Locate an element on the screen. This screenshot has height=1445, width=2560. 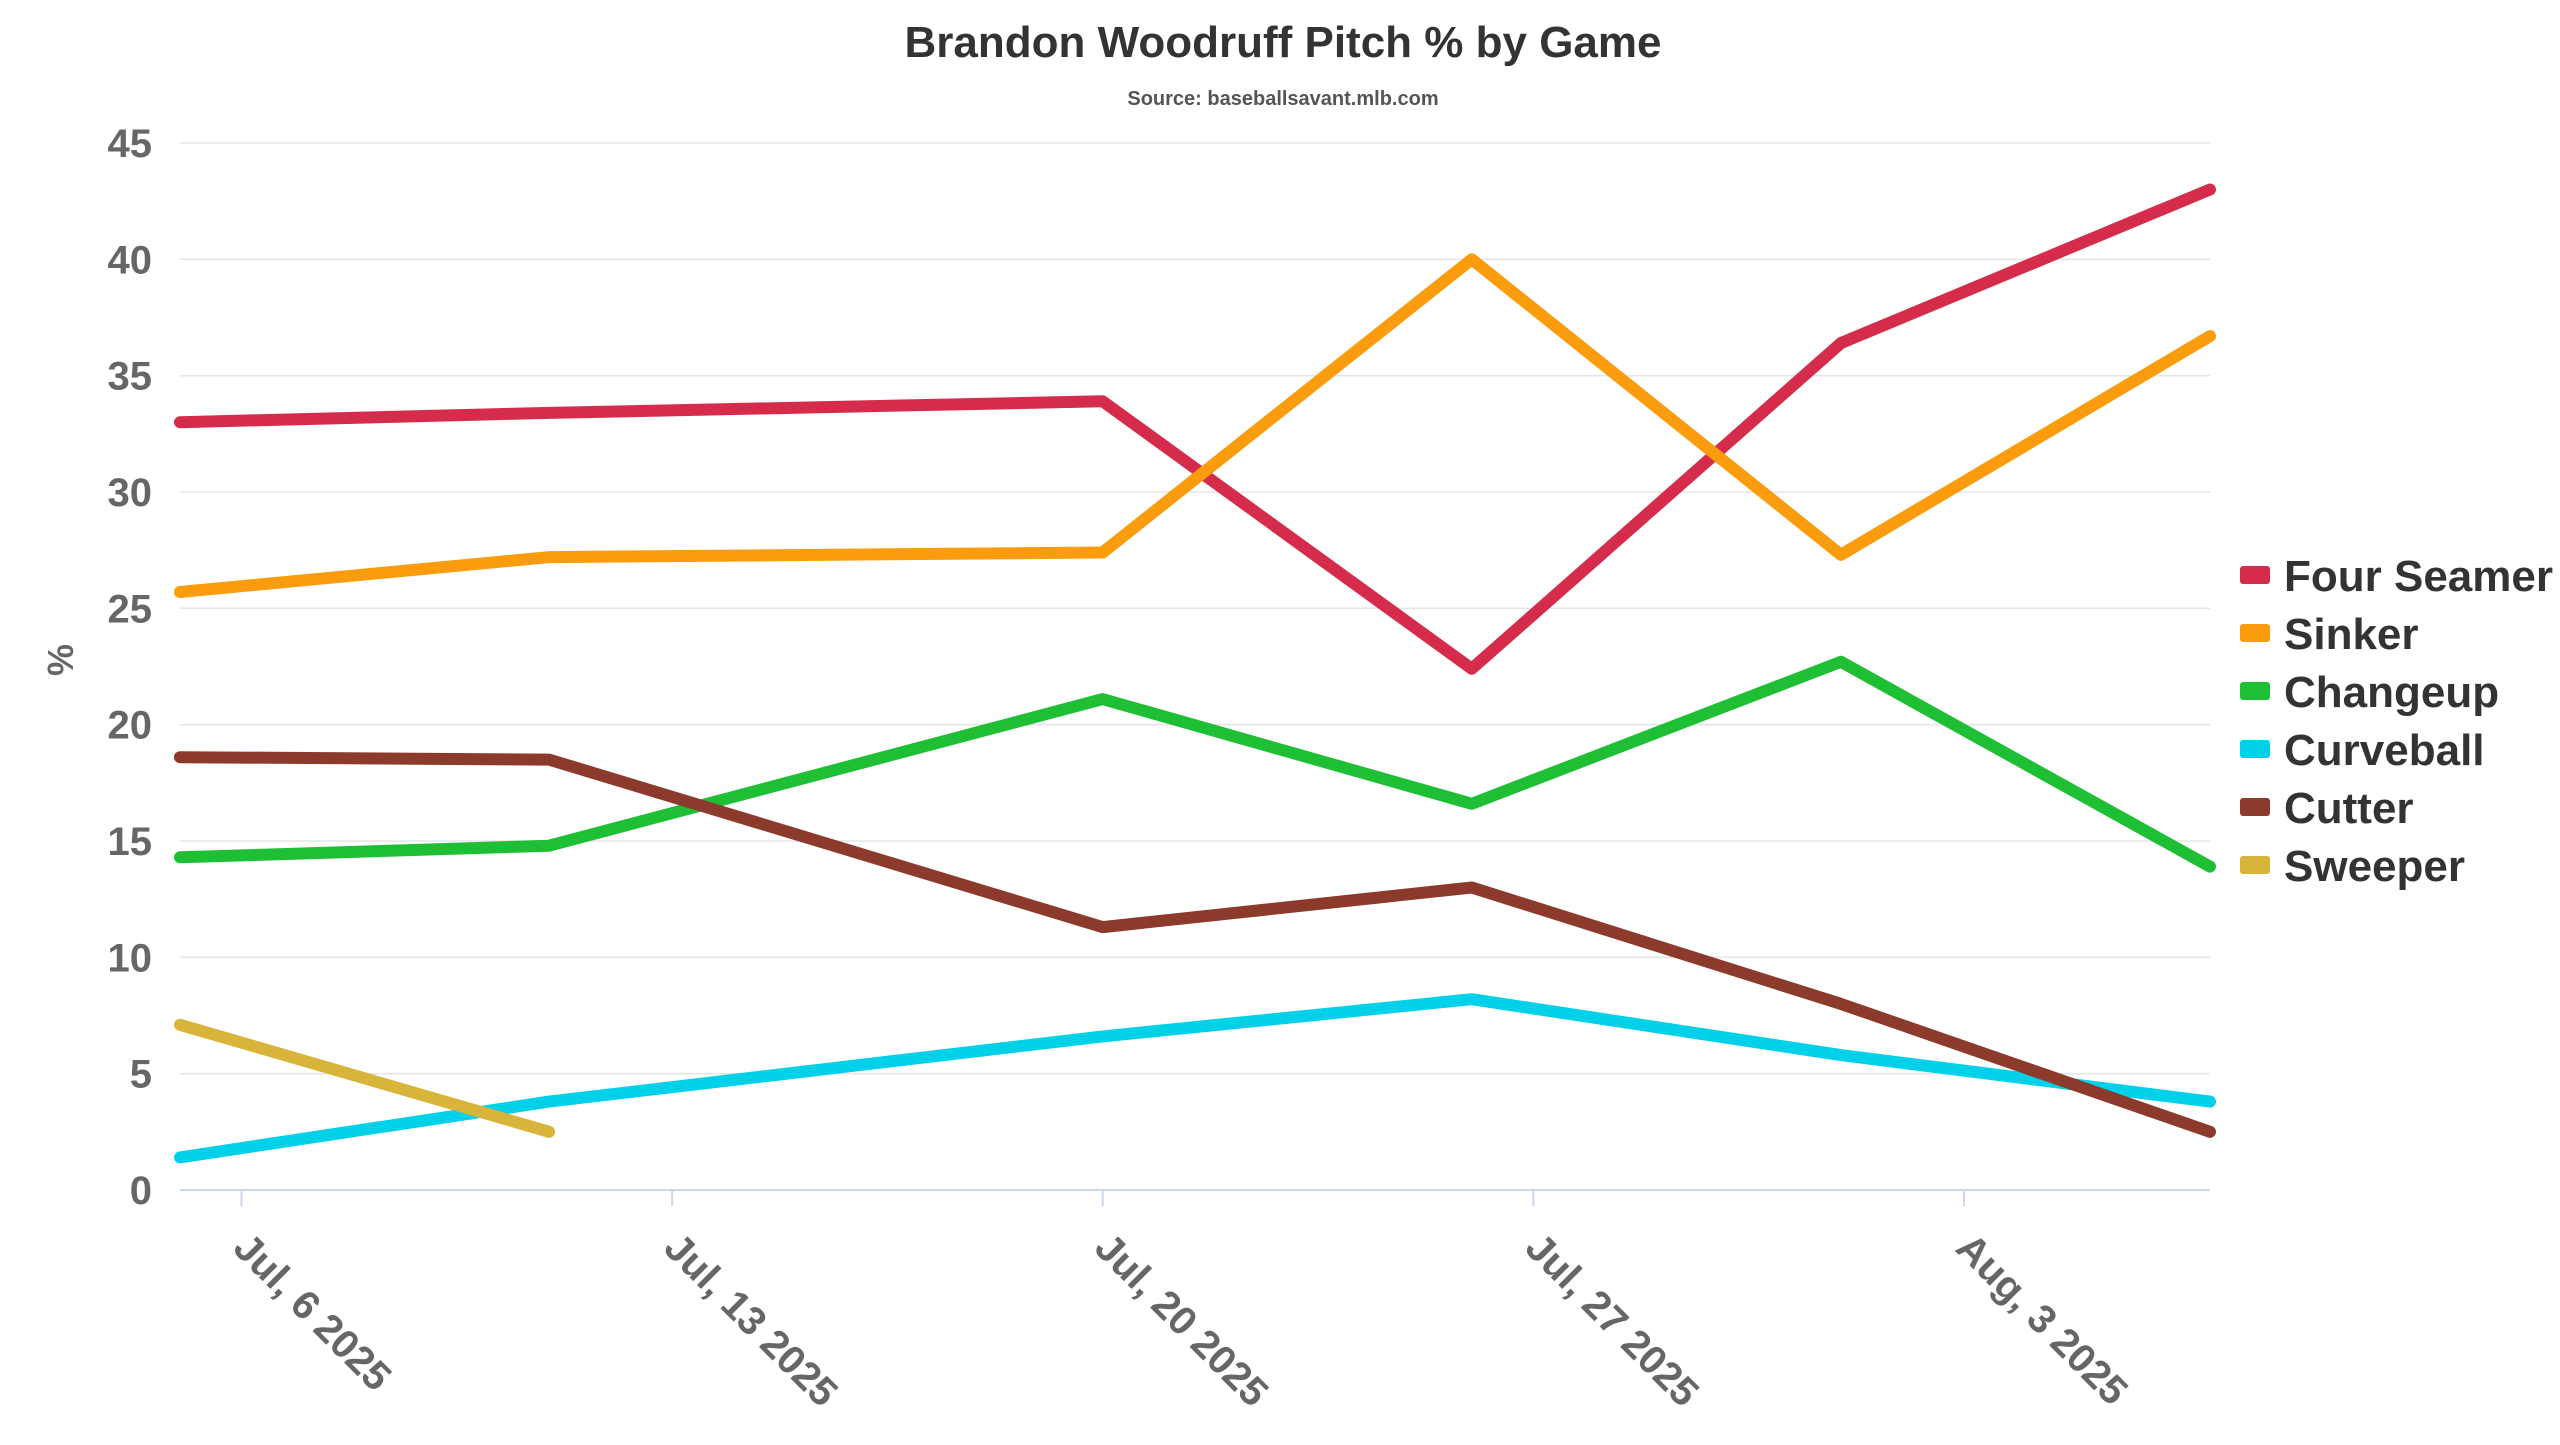
legend-label: Changeup is located at coordinates (2391, 692).